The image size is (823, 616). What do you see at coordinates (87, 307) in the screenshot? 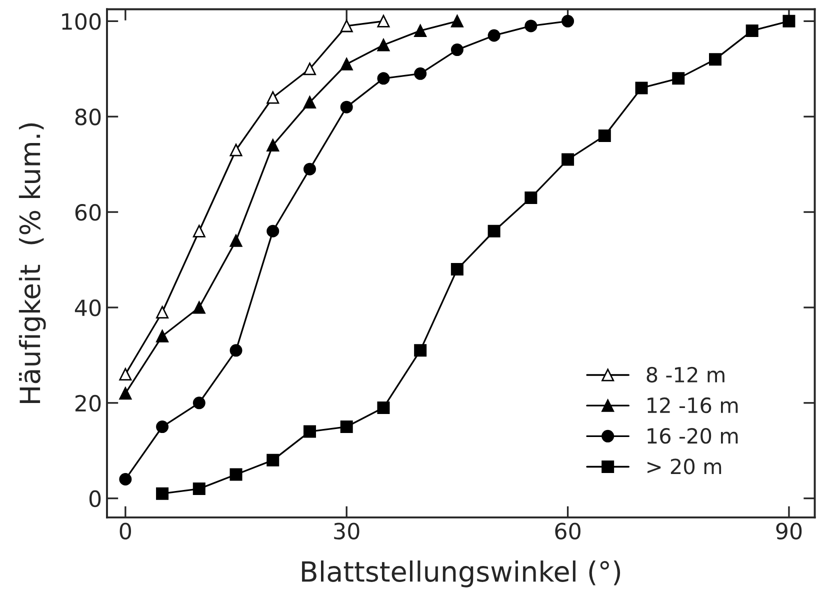
I see `y-tick-label: 40` at bounding box center [87, 307].